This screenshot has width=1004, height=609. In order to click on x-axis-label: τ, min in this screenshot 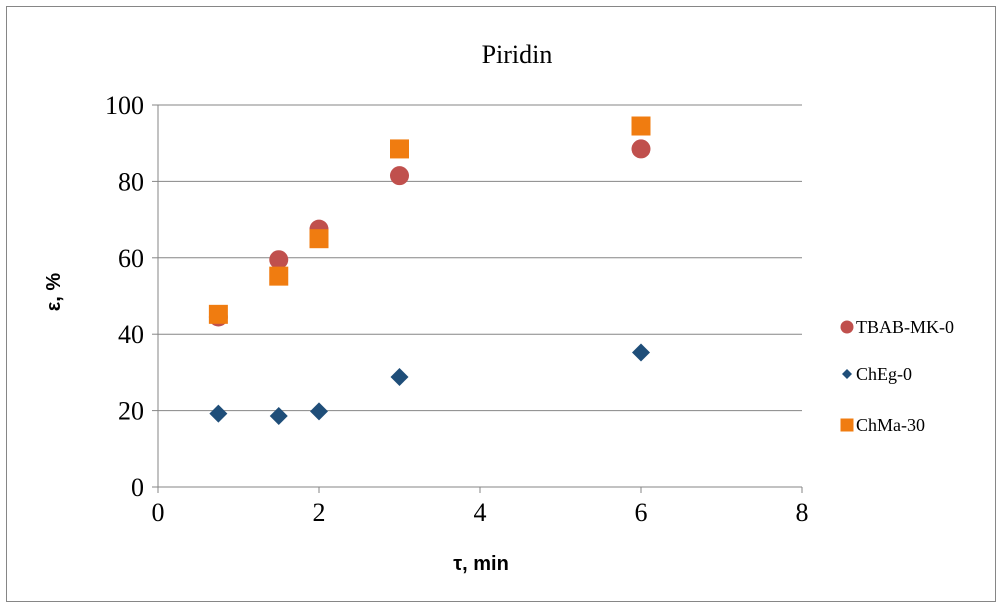, I will do `click(481, 564)`.